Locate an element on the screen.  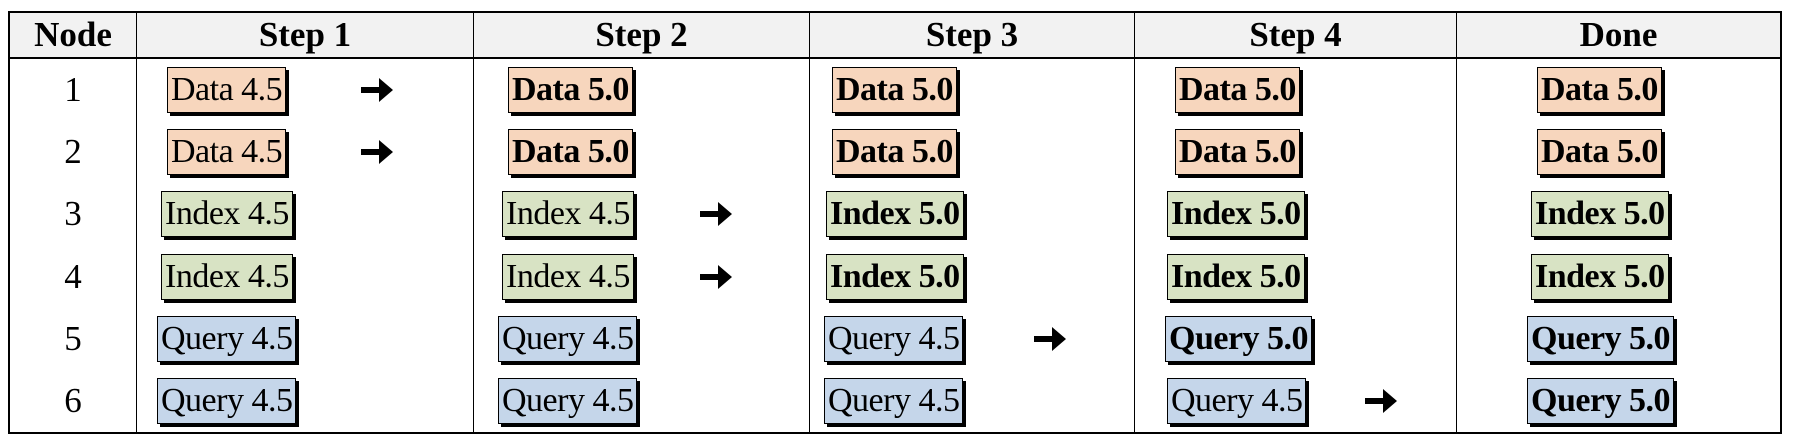
node-number: 1 is located at coordinates (73, 90).